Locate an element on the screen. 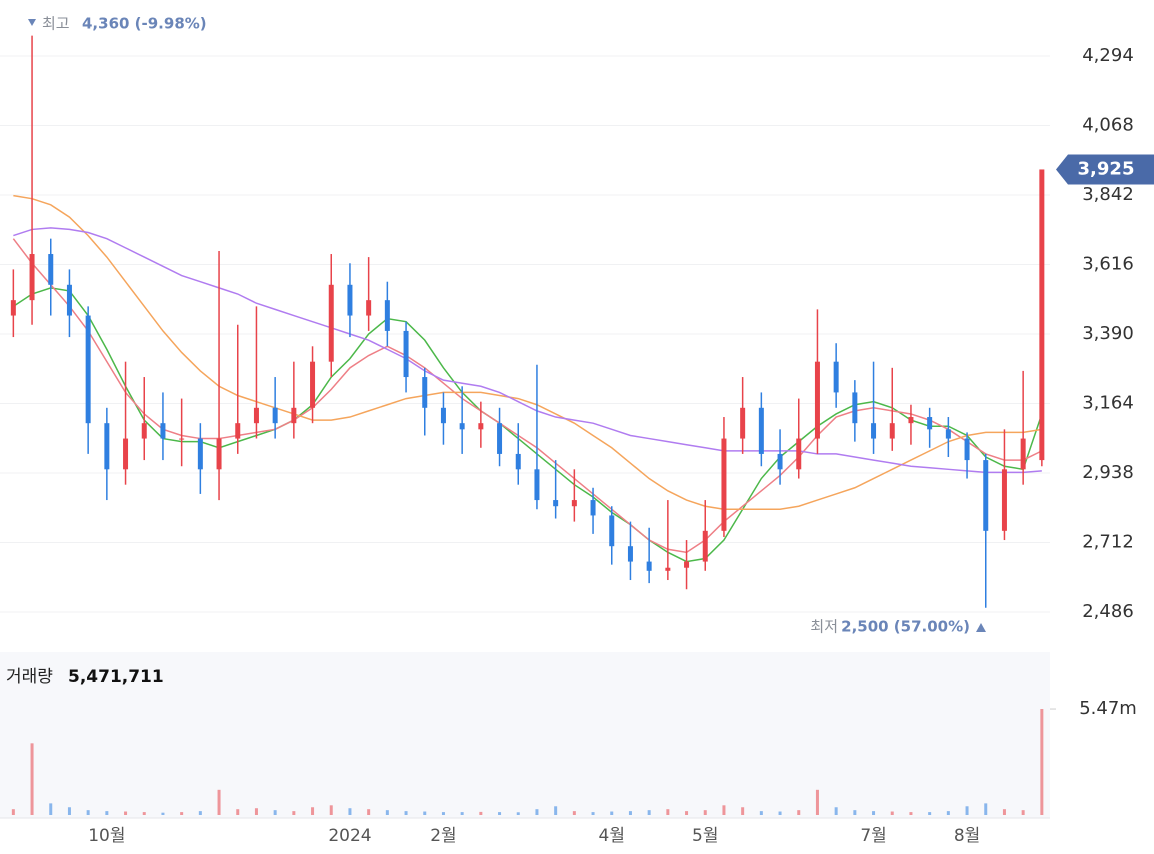 This screenshot has height=854, width=1154. y-tick-label: 3,616 is located at coordinates (1108, 263).